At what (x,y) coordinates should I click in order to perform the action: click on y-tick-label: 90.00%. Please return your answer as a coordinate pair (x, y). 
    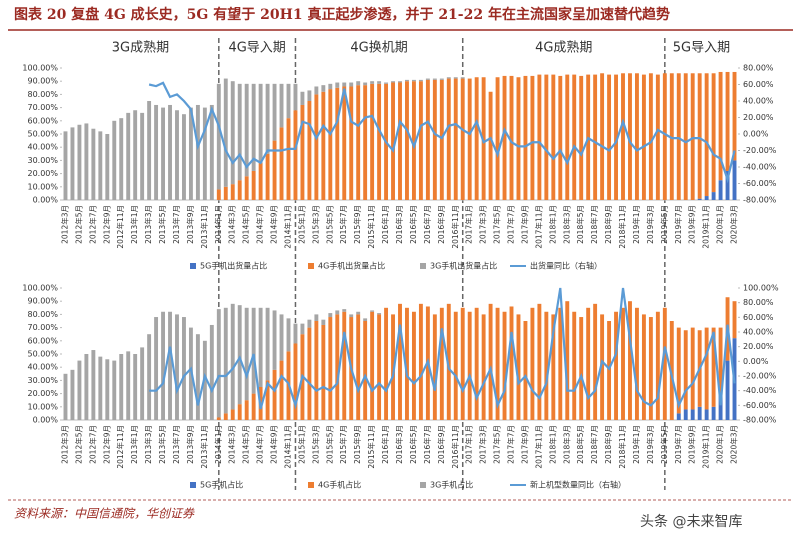
    Looking at the image, I should click on (42, 81).